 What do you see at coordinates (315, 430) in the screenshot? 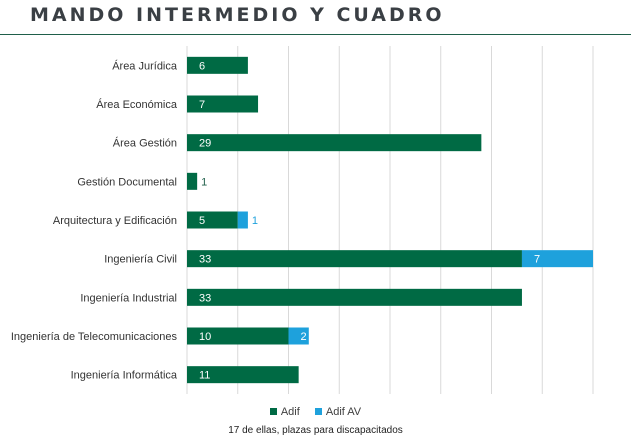
I see `footnote: 17 de ellas, plazas para discapacitados` at bounding box center [315, 430].